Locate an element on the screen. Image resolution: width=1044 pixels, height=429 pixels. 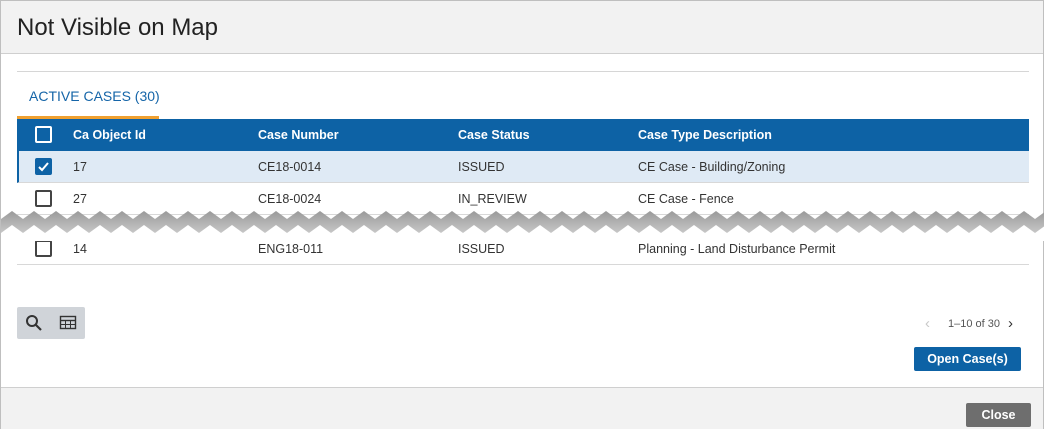
table-toolbar is located at coordinates (51, 323).